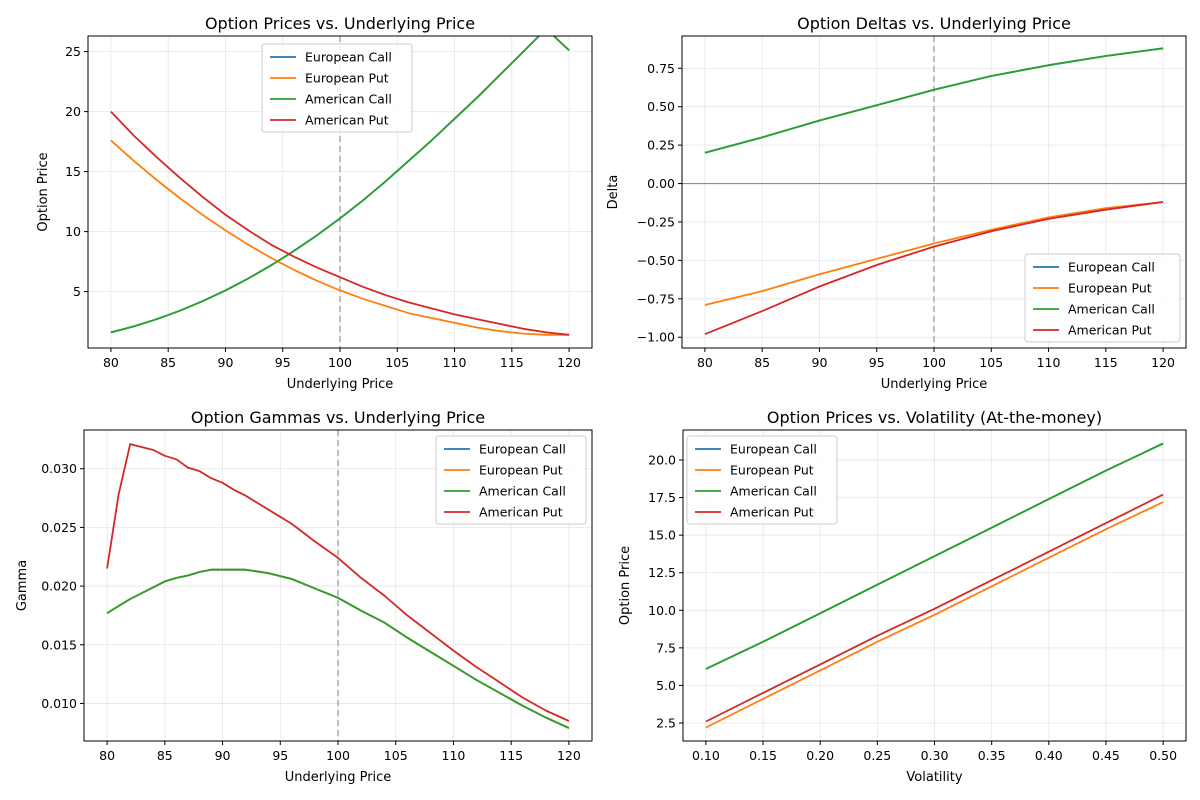 Image resolution: width=1200 pixels, height=800 pixels. I want to click on chart-title: Option Gammas vs. Underlying Price, so click(338, 417).